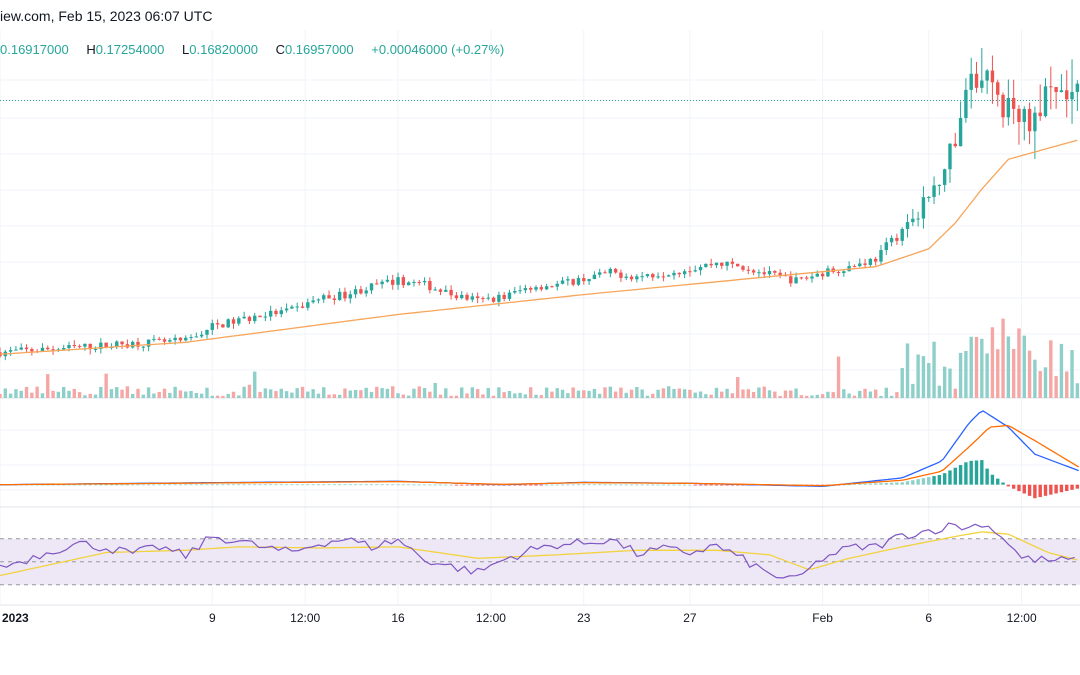 Image resolution: width=1080 pixels, height=675 pixels. I want to click on chart-header: iew.com, Feb 15, 2023 06:07 UTC, so click(106, 16).